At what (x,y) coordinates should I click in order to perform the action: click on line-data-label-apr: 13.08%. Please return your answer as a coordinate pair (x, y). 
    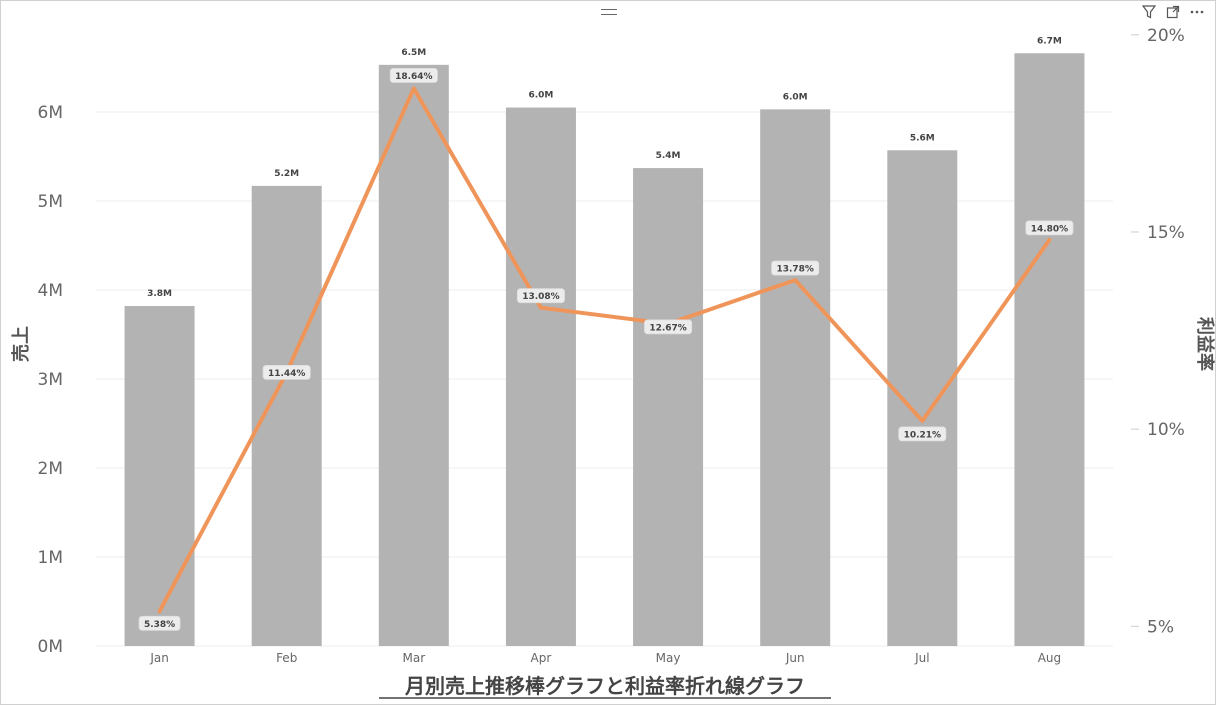
    Looking at the image, I should click on (540, 296).